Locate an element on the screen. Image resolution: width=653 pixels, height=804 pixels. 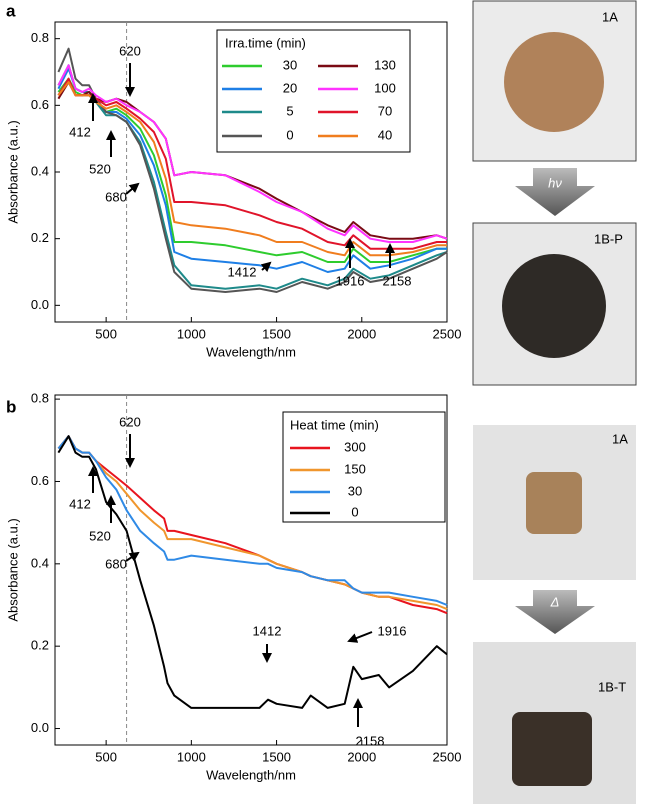
legend-label: 5 is located at coordinates (289, 110).